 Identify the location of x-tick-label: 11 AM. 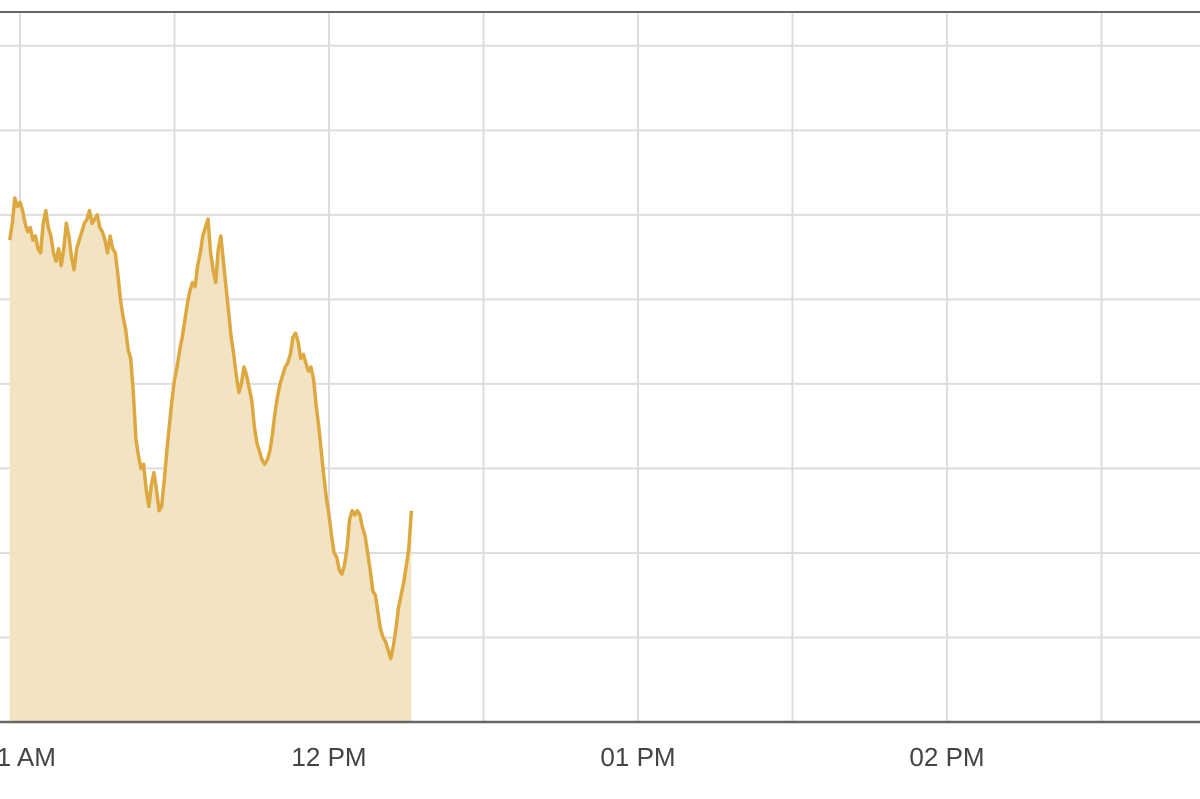
(28, 757).